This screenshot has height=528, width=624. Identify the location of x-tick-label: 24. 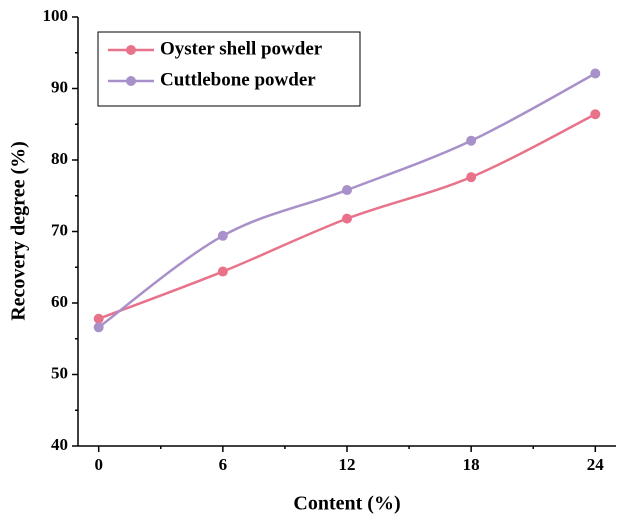
(596, 464).